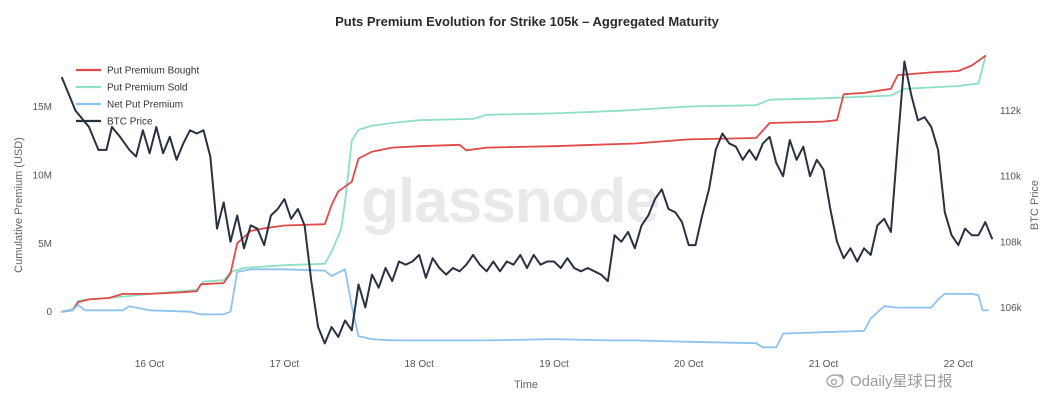  What do you see at coordinates (824, 364) in the screenshot?
I see `x-tick-label: 21 Oct` at bounding box center [824, 364].